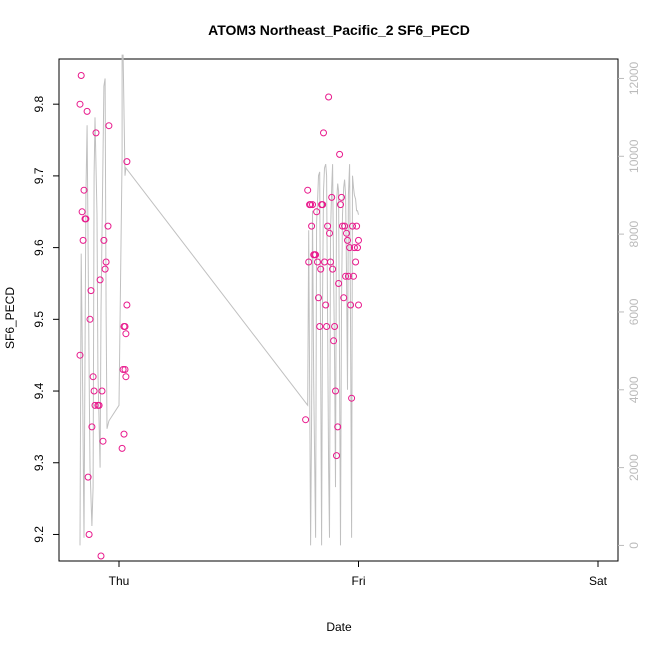  What do you see at coordinates (39, 247) in the screenshot?
I see `y-tick-label: 9.6` at bounding box center [39, 247].